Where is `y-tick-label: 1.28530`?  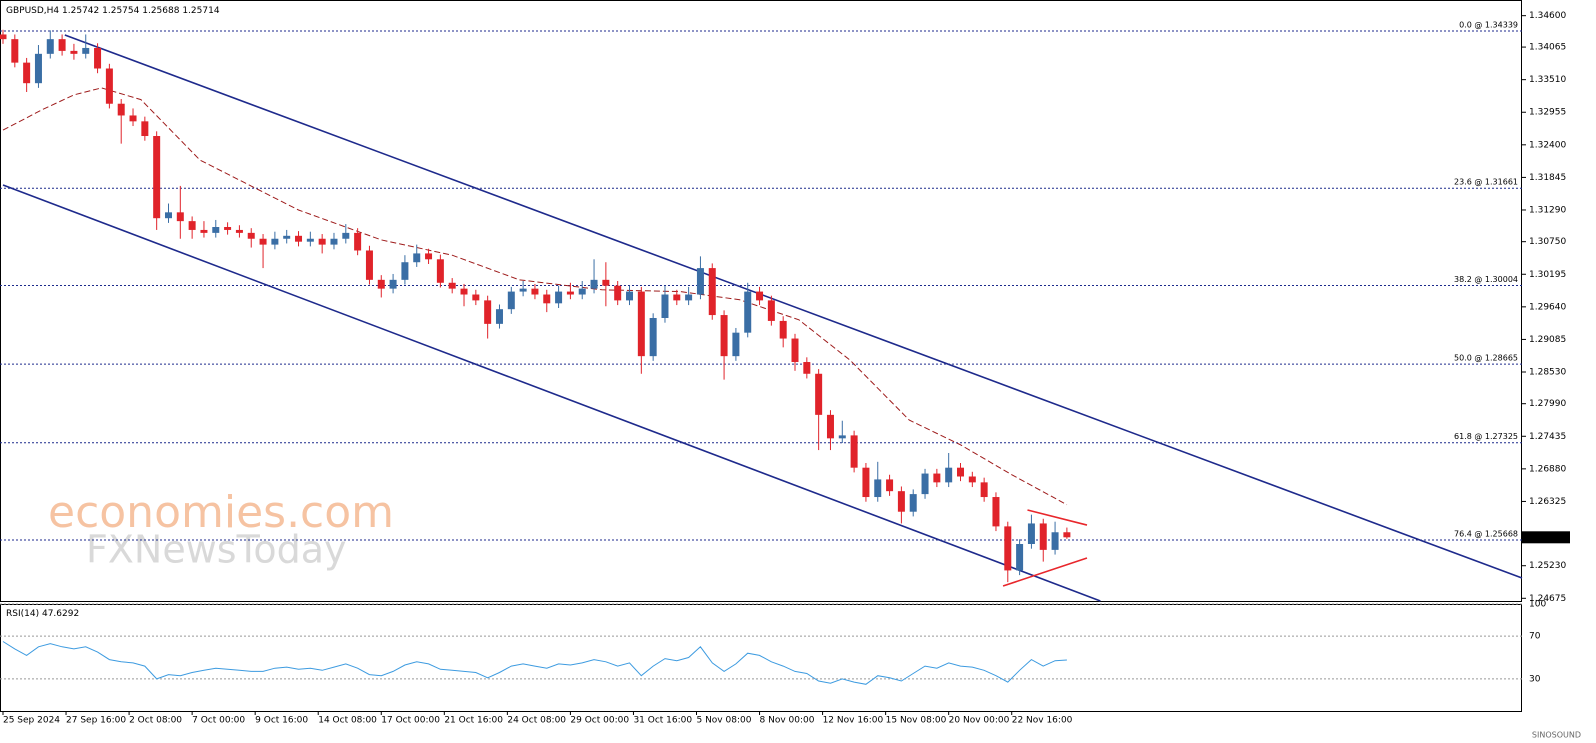
y-tick-label: 1.28530 is located at coordinates (1547, 373).